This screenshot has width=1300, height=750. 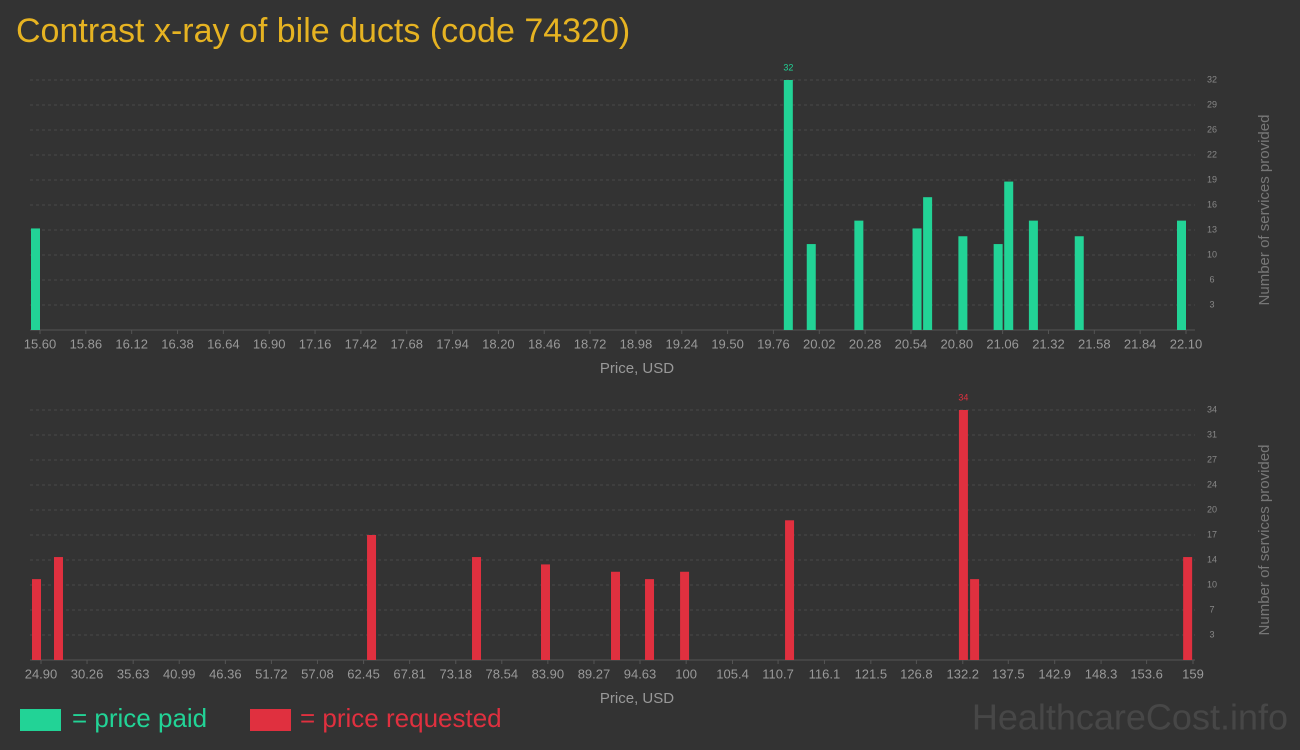 I want to click on x-tick-label: 21.84, so click(x=1140, y=343).